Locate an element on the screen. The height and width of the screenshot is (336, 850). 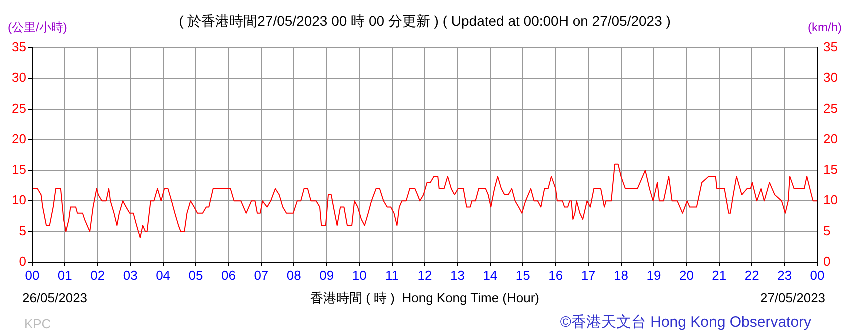
y-tick-label: 20 is located at coordinates (19, 138).